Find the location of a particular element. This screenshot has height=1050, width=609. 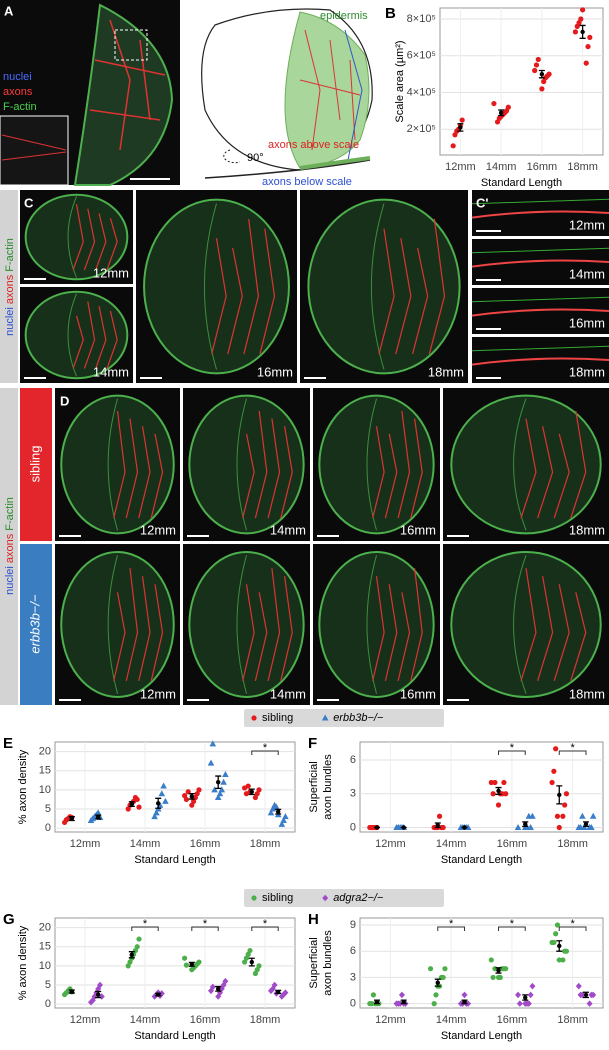

channel-label: nuclei is located at coordinates (17, 77).